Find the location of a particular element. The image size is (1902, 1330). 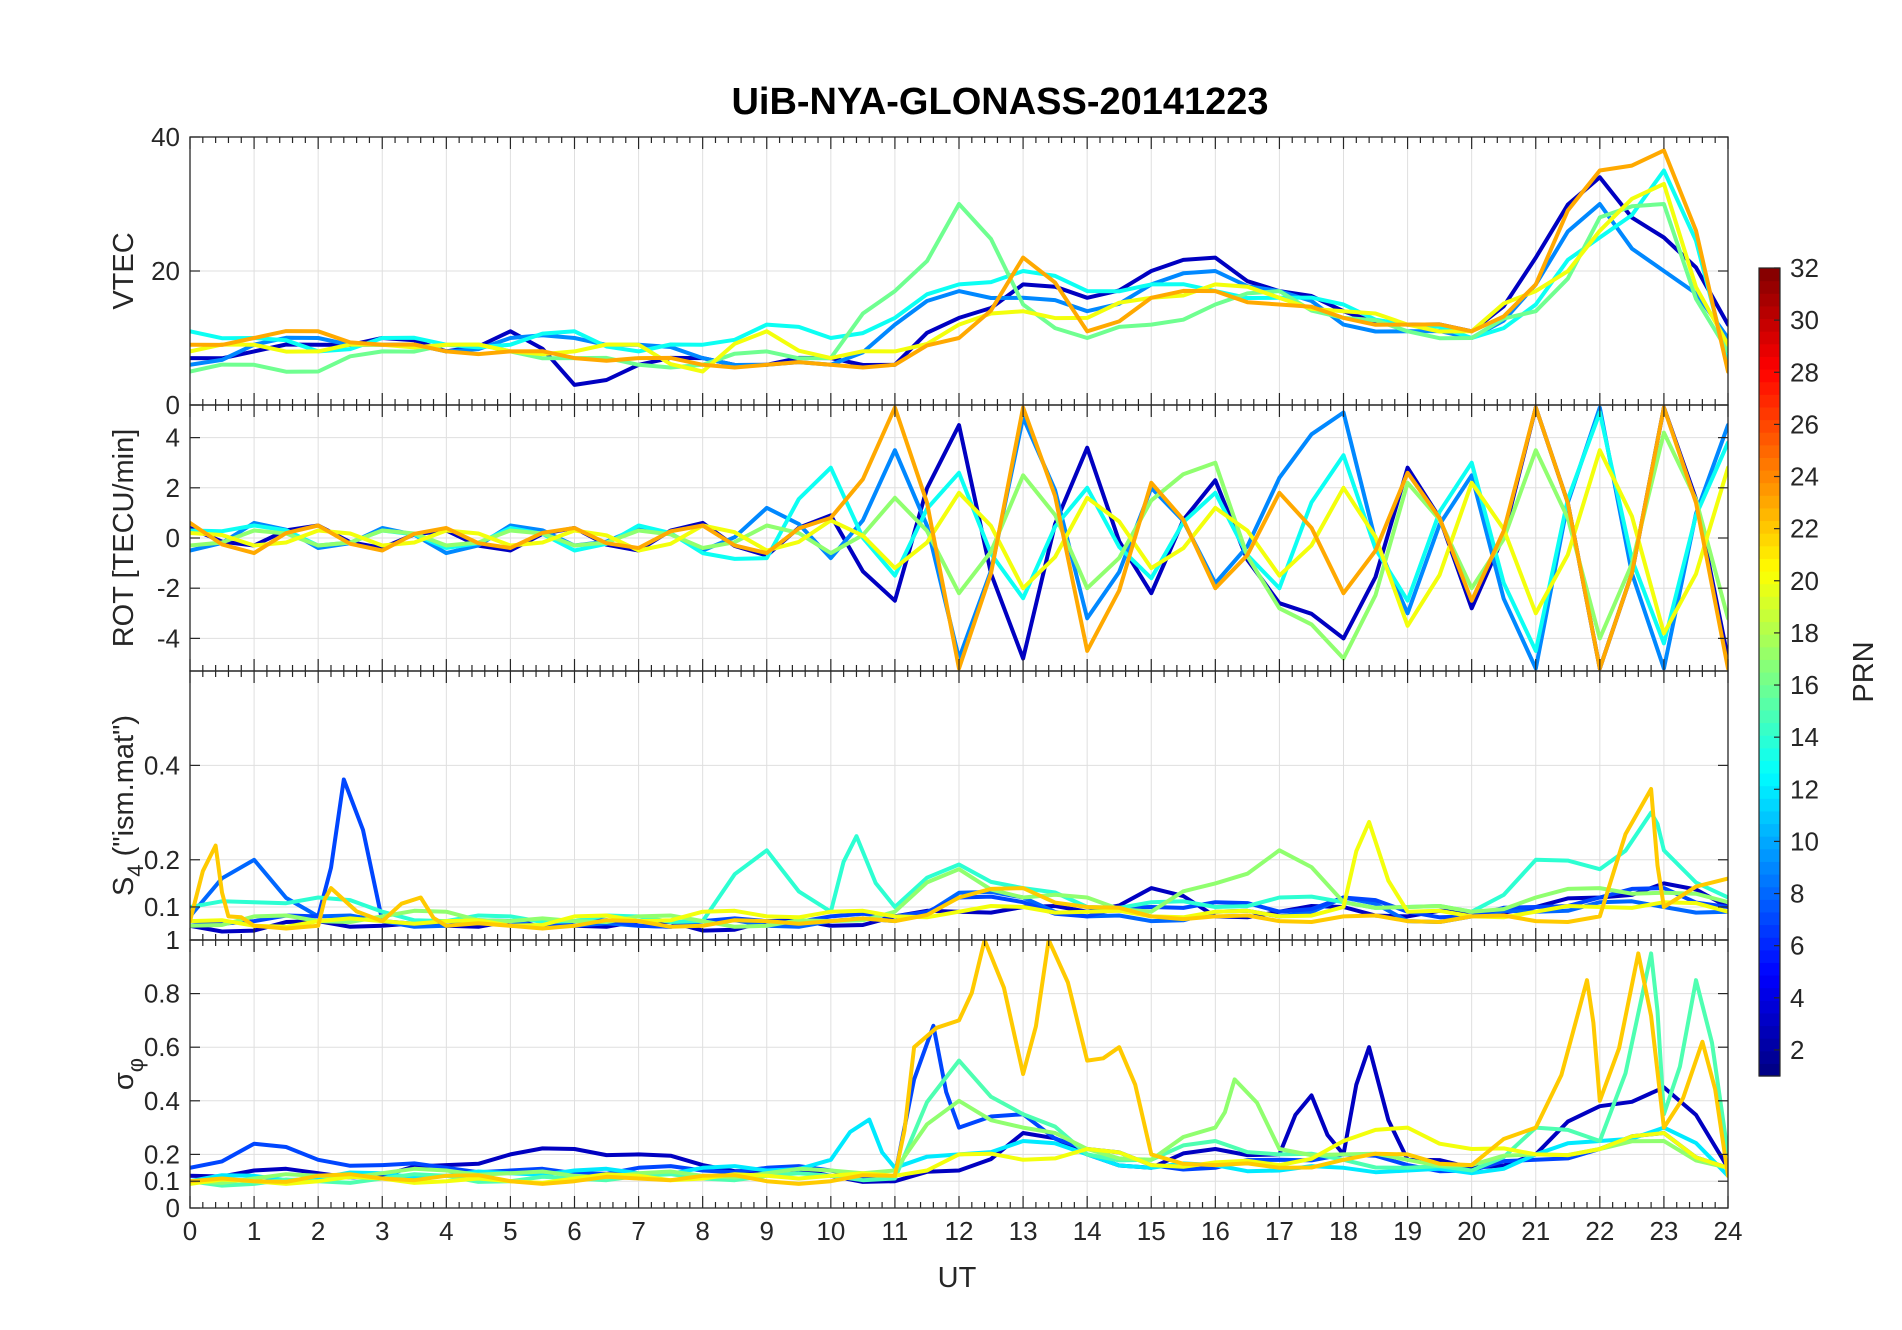

series-group-s4 is located at coordinates (959, 855).